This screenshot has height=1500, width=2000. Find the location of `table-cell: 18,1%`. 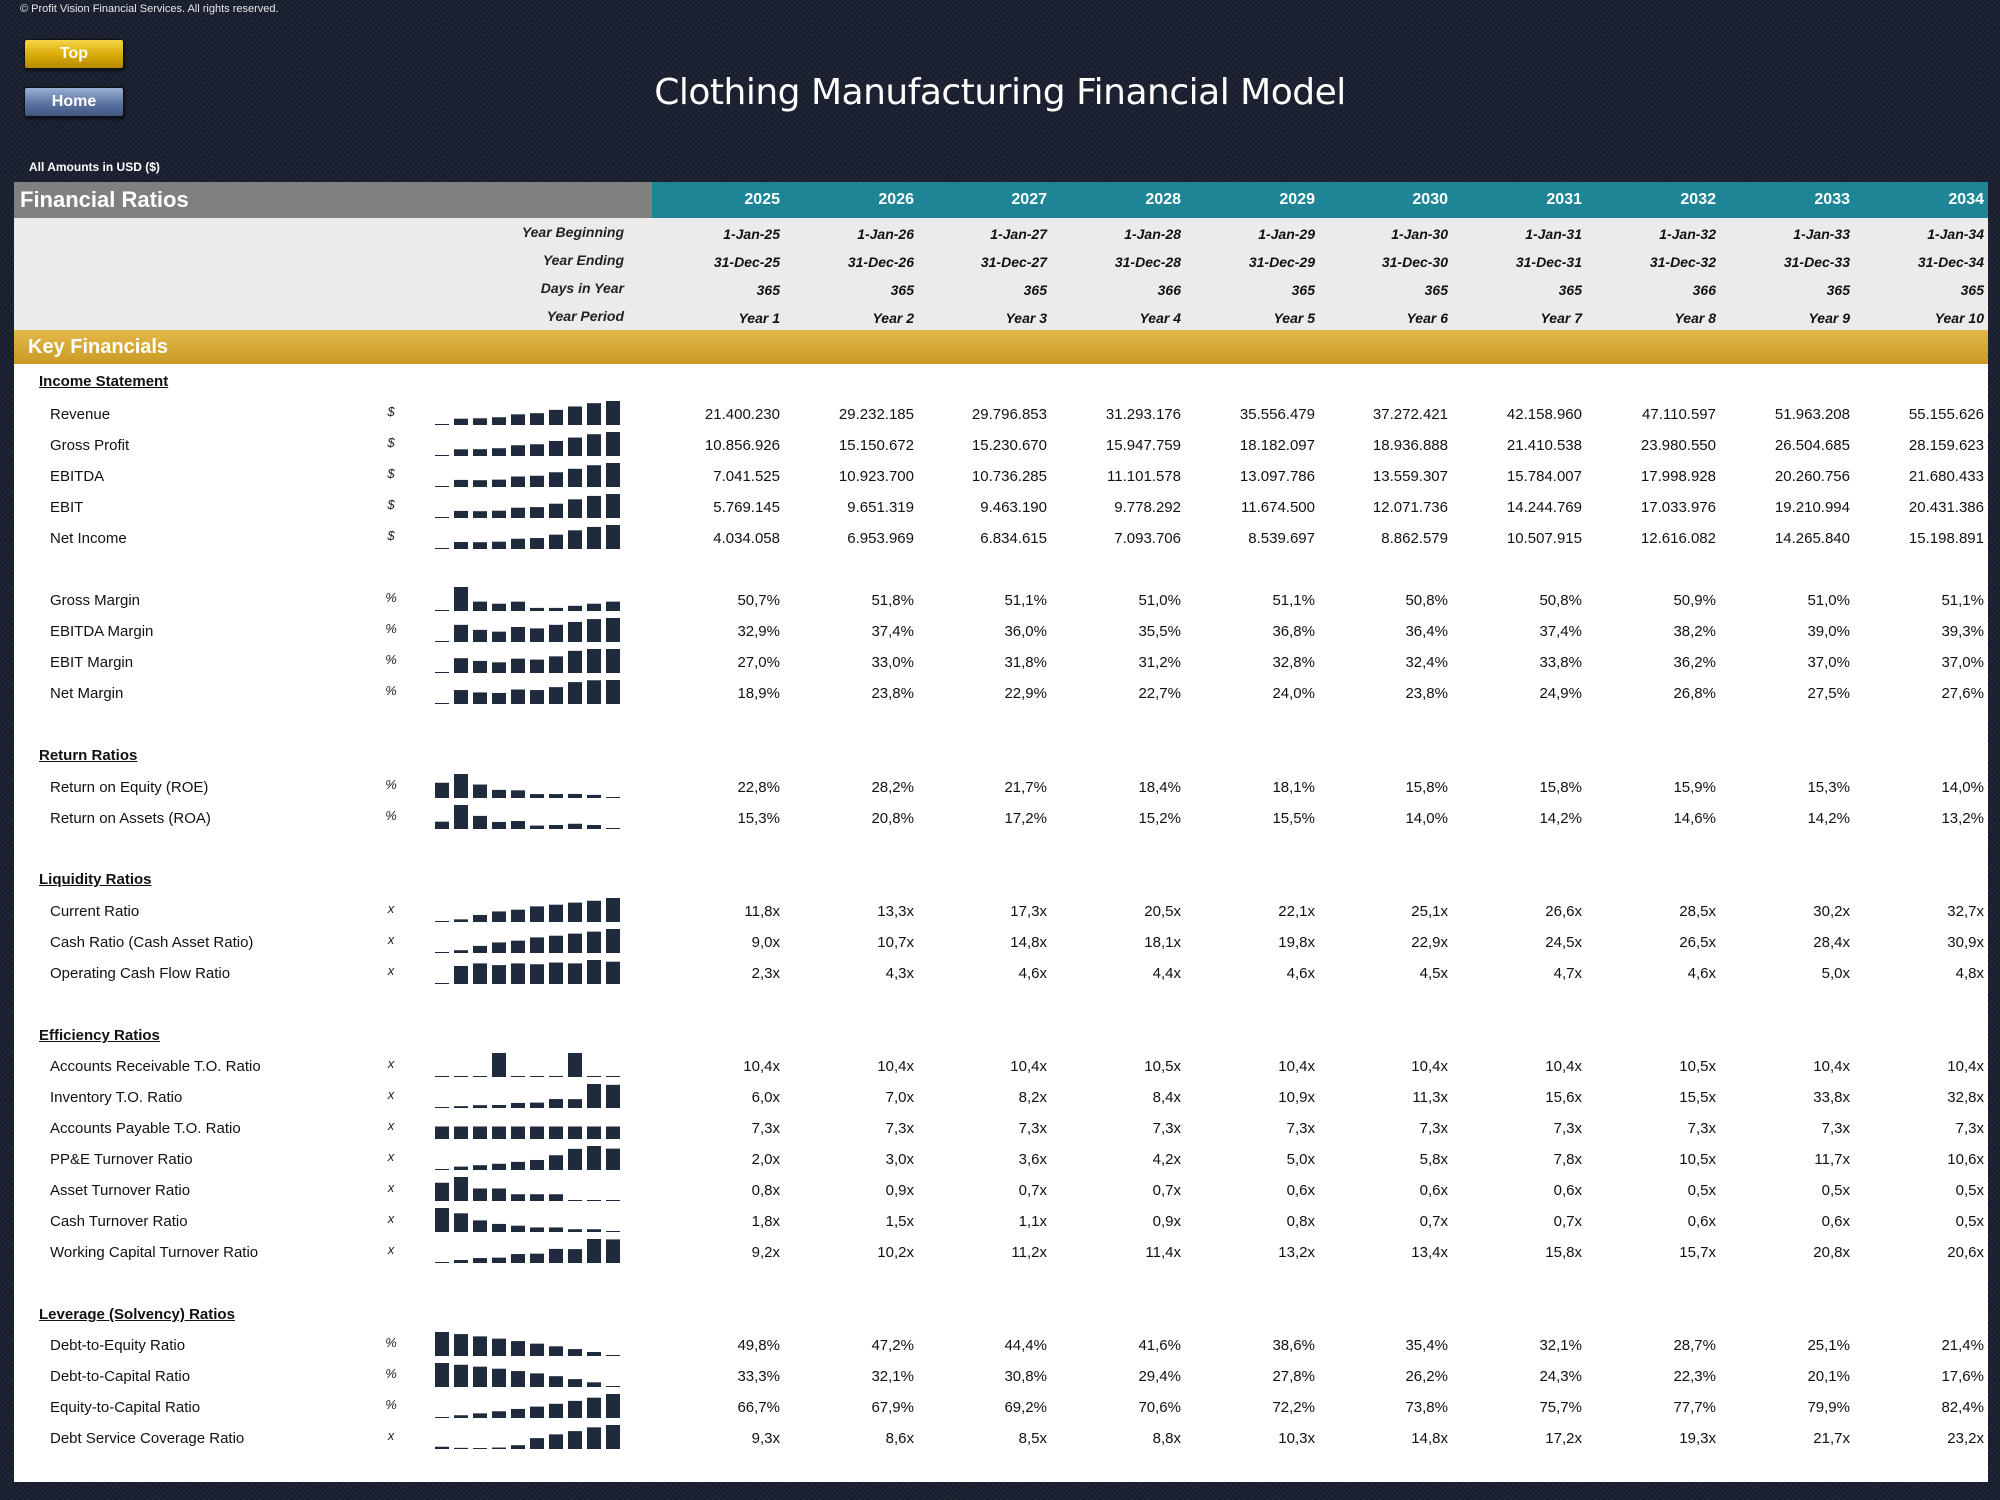

table-cell: 18,1% is located at coordinates (1293, 787).